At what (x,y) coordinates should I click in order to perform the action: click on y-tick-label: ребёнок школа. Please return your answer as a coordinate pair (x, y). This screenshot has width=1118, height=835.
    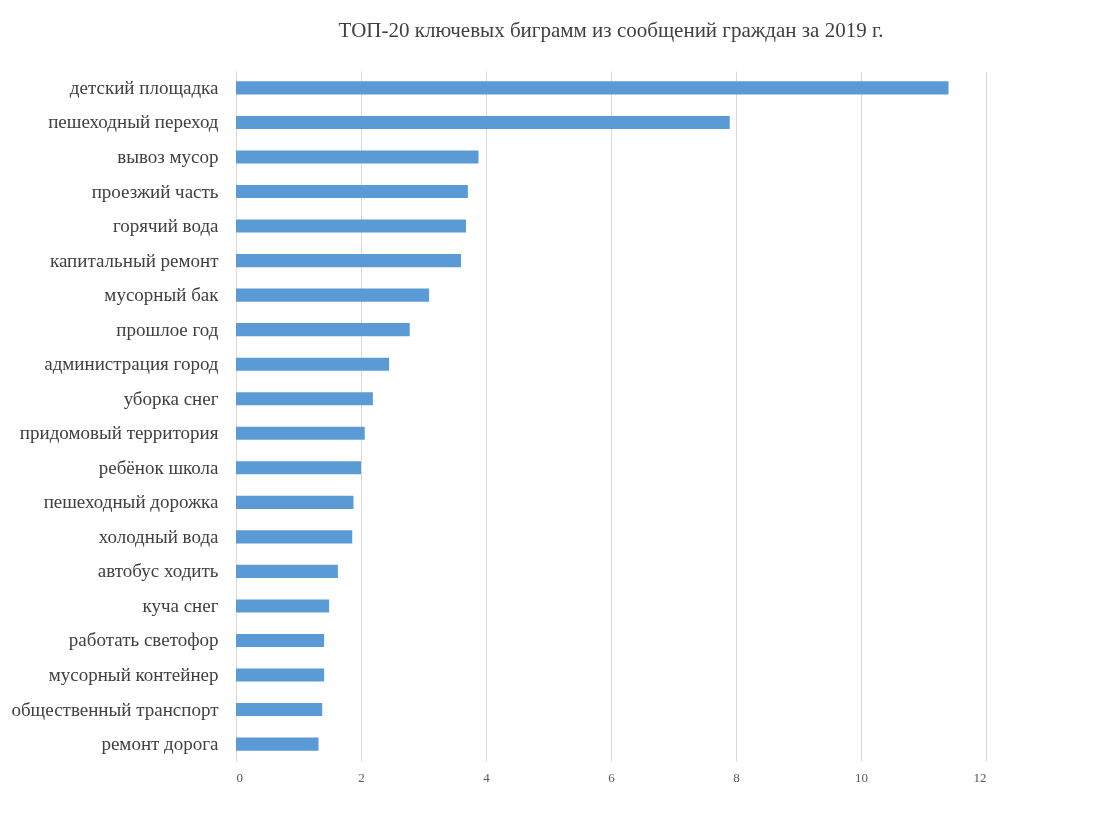
    Looking at the image, I should click on (159, 467).